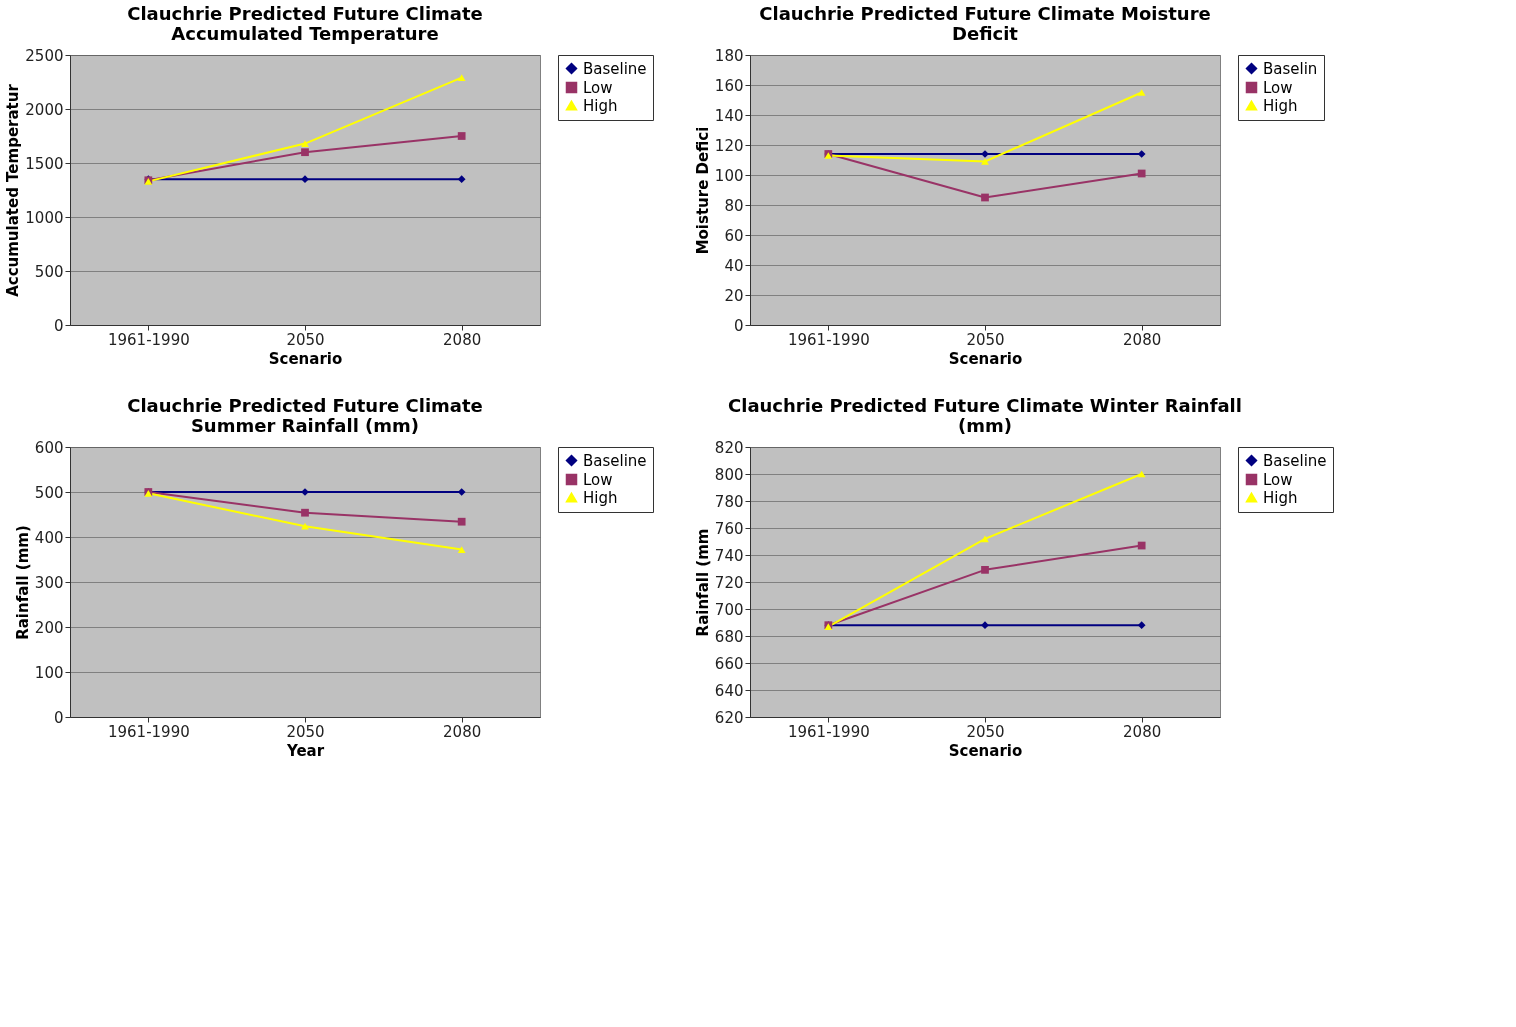  What do you see at coordinates (985, 415) in the screenshot?
I see `chart-title: Clauchrie Predicted Future Climate Winter Rainfall (mm)` at bounding box center [985, 415].